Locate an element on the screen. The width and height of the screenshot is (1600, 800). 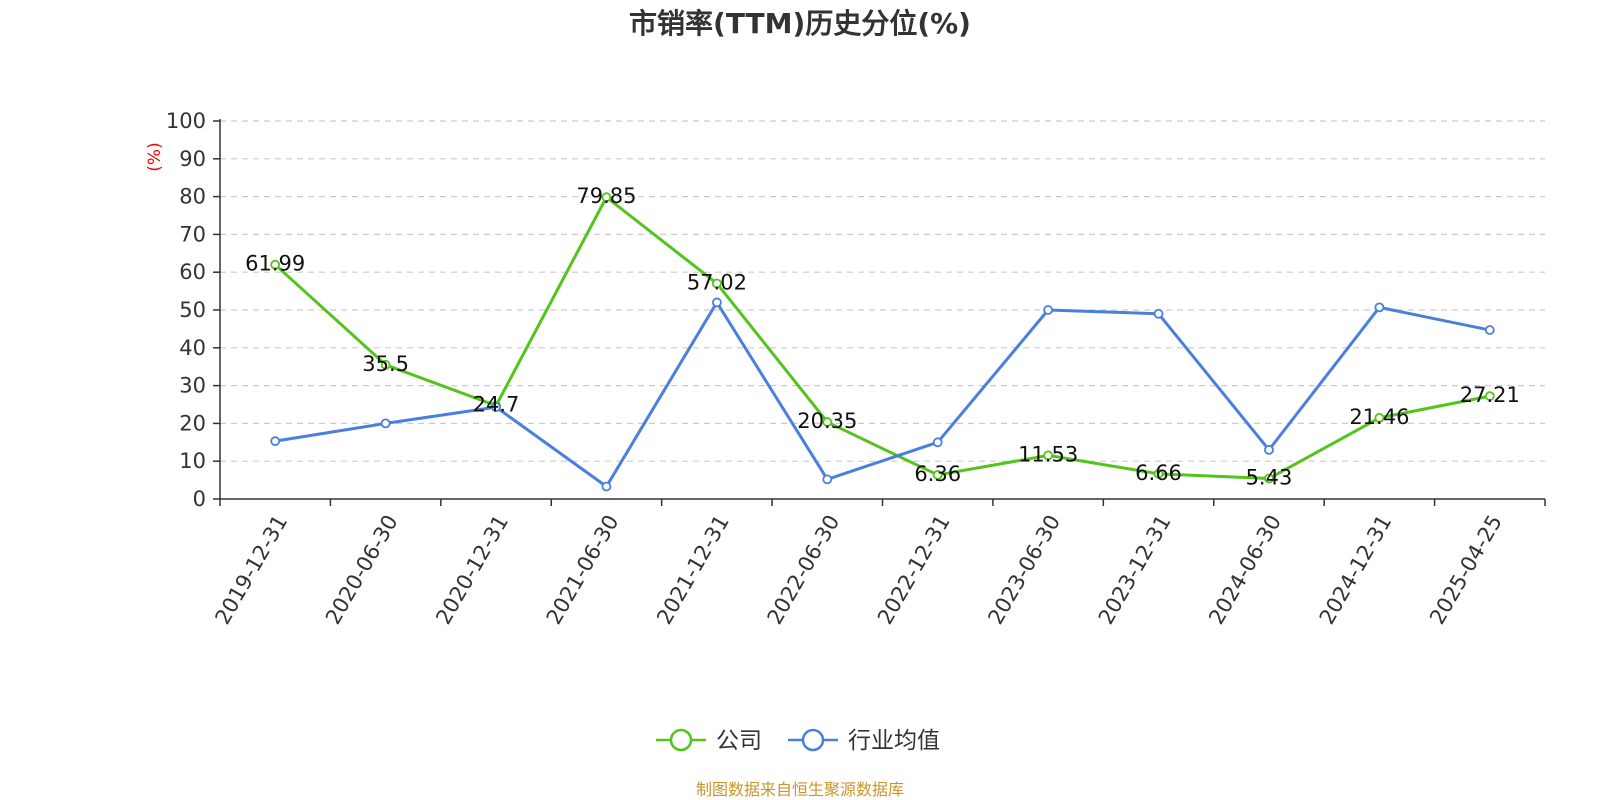
x-tick-label: 2019-12-31 is located at coordinates (251, 570).